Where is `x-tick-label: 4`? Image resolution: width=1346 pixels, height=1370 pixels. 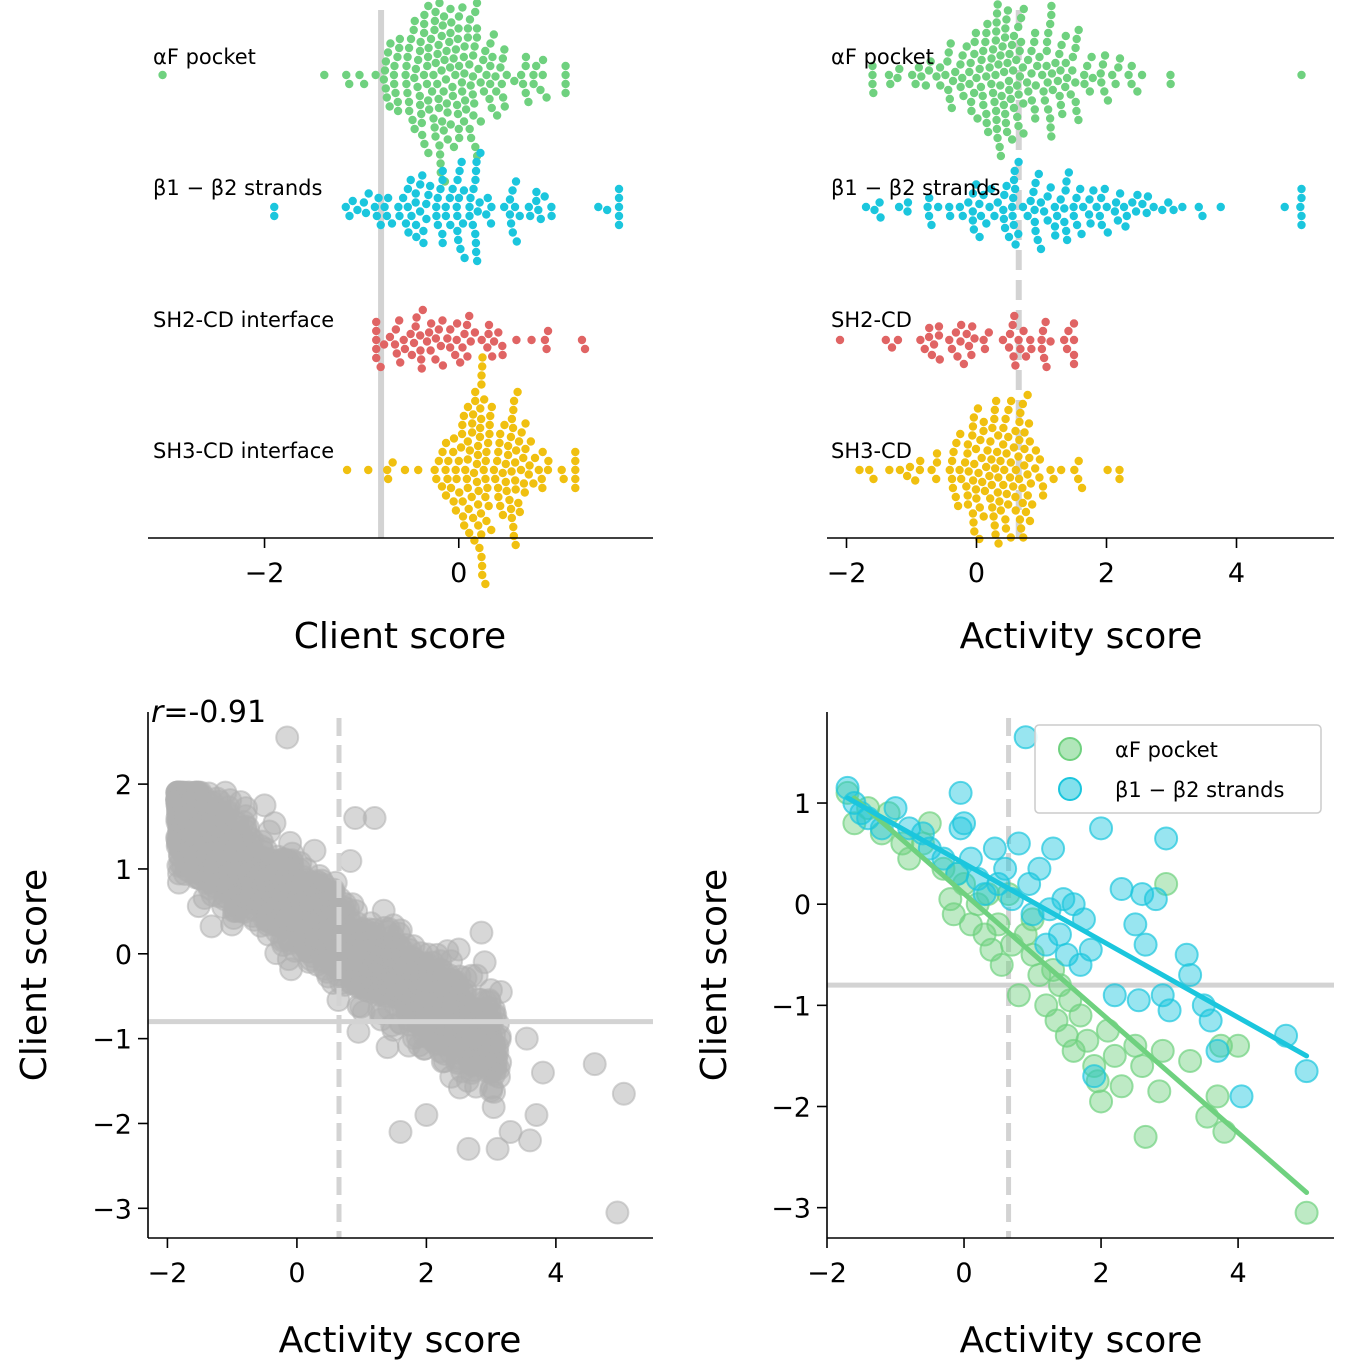 x-tick-label: 4 is located at coordinates (1236, 573).